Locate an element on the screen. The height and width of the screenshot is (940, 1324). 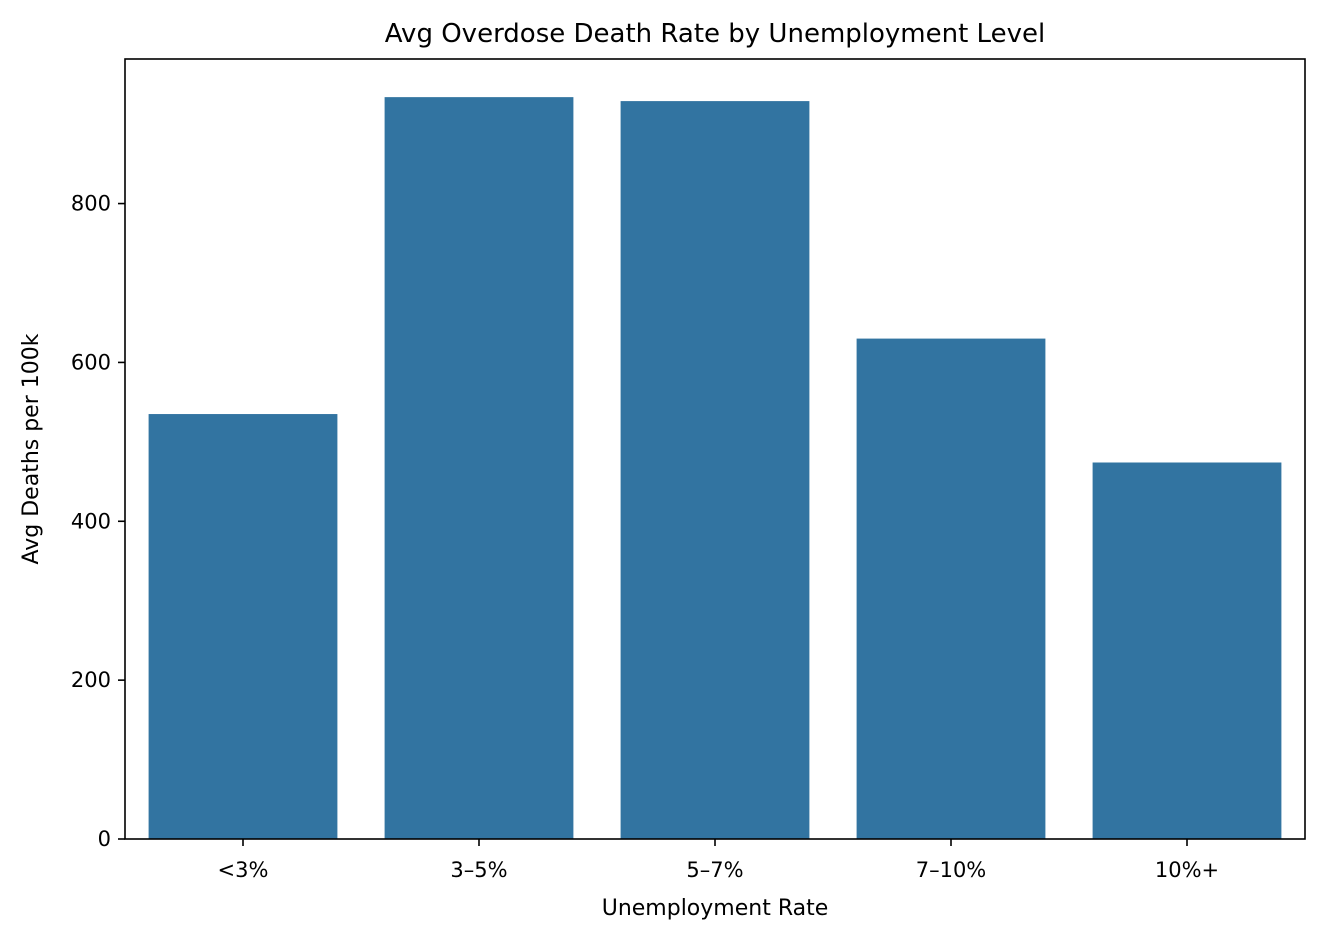
x-tick-label: 10%+ is located at coordinates (1187, 870).